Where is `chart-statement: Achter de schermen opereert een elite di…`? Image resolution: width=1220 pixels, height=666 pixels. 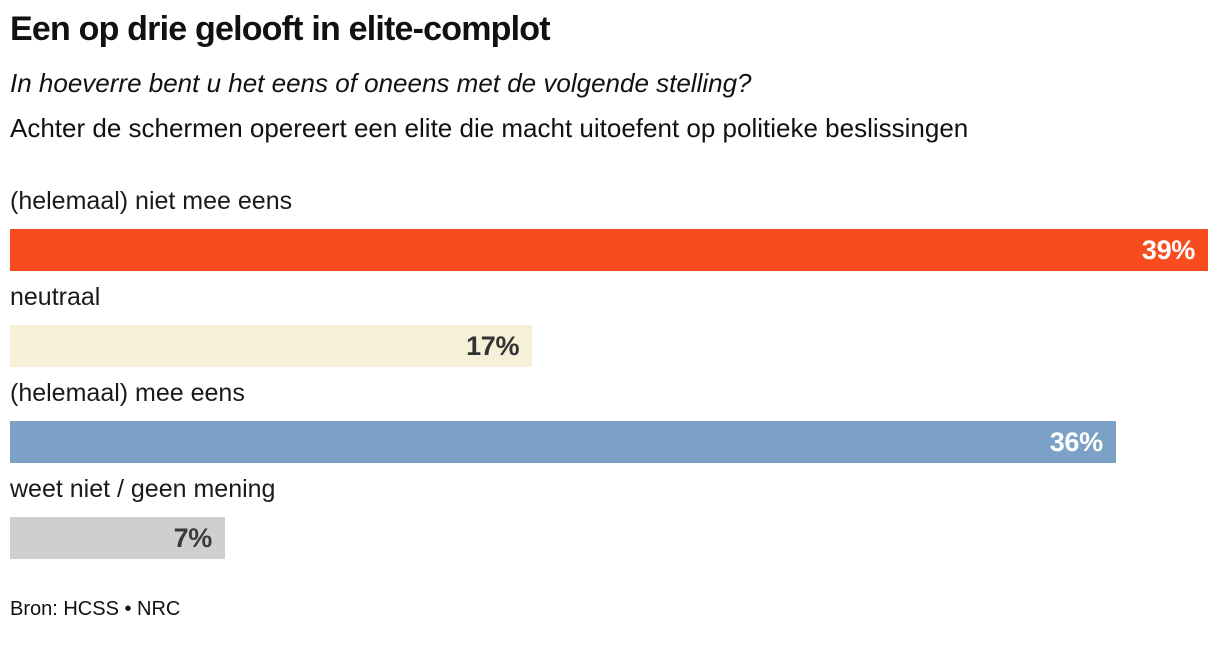
chart-statement: Achter de schermen opereert een elite di… is located at coordinates (489, 128).